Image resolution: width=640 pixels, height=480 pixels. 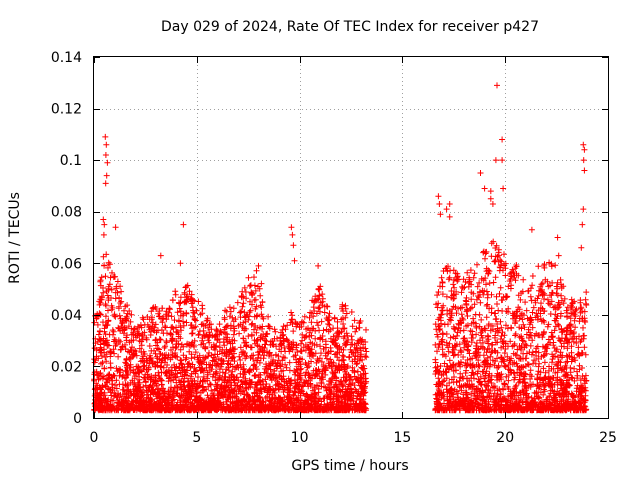 What do you see at coordinates (349, 466) in the screenshot?
I see `x-axis-title: GPS time / hours` at bounding box center [349, 466].